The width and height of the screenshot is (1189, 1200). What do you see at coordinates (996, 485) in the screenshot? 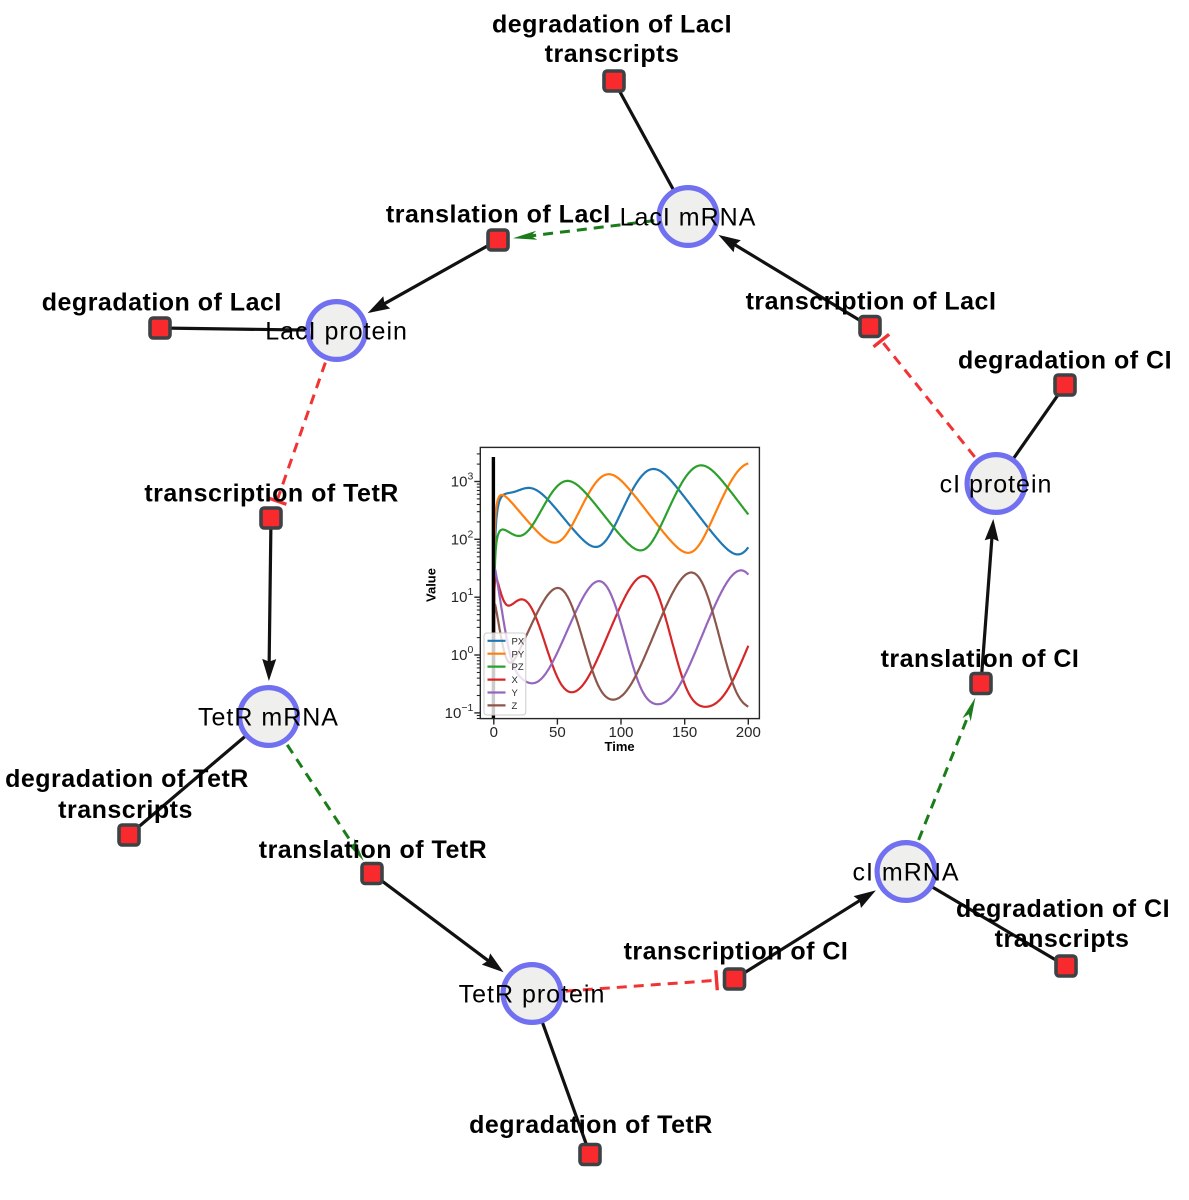
I see `svg-text: cI protein` at bounding box center [996, 485].